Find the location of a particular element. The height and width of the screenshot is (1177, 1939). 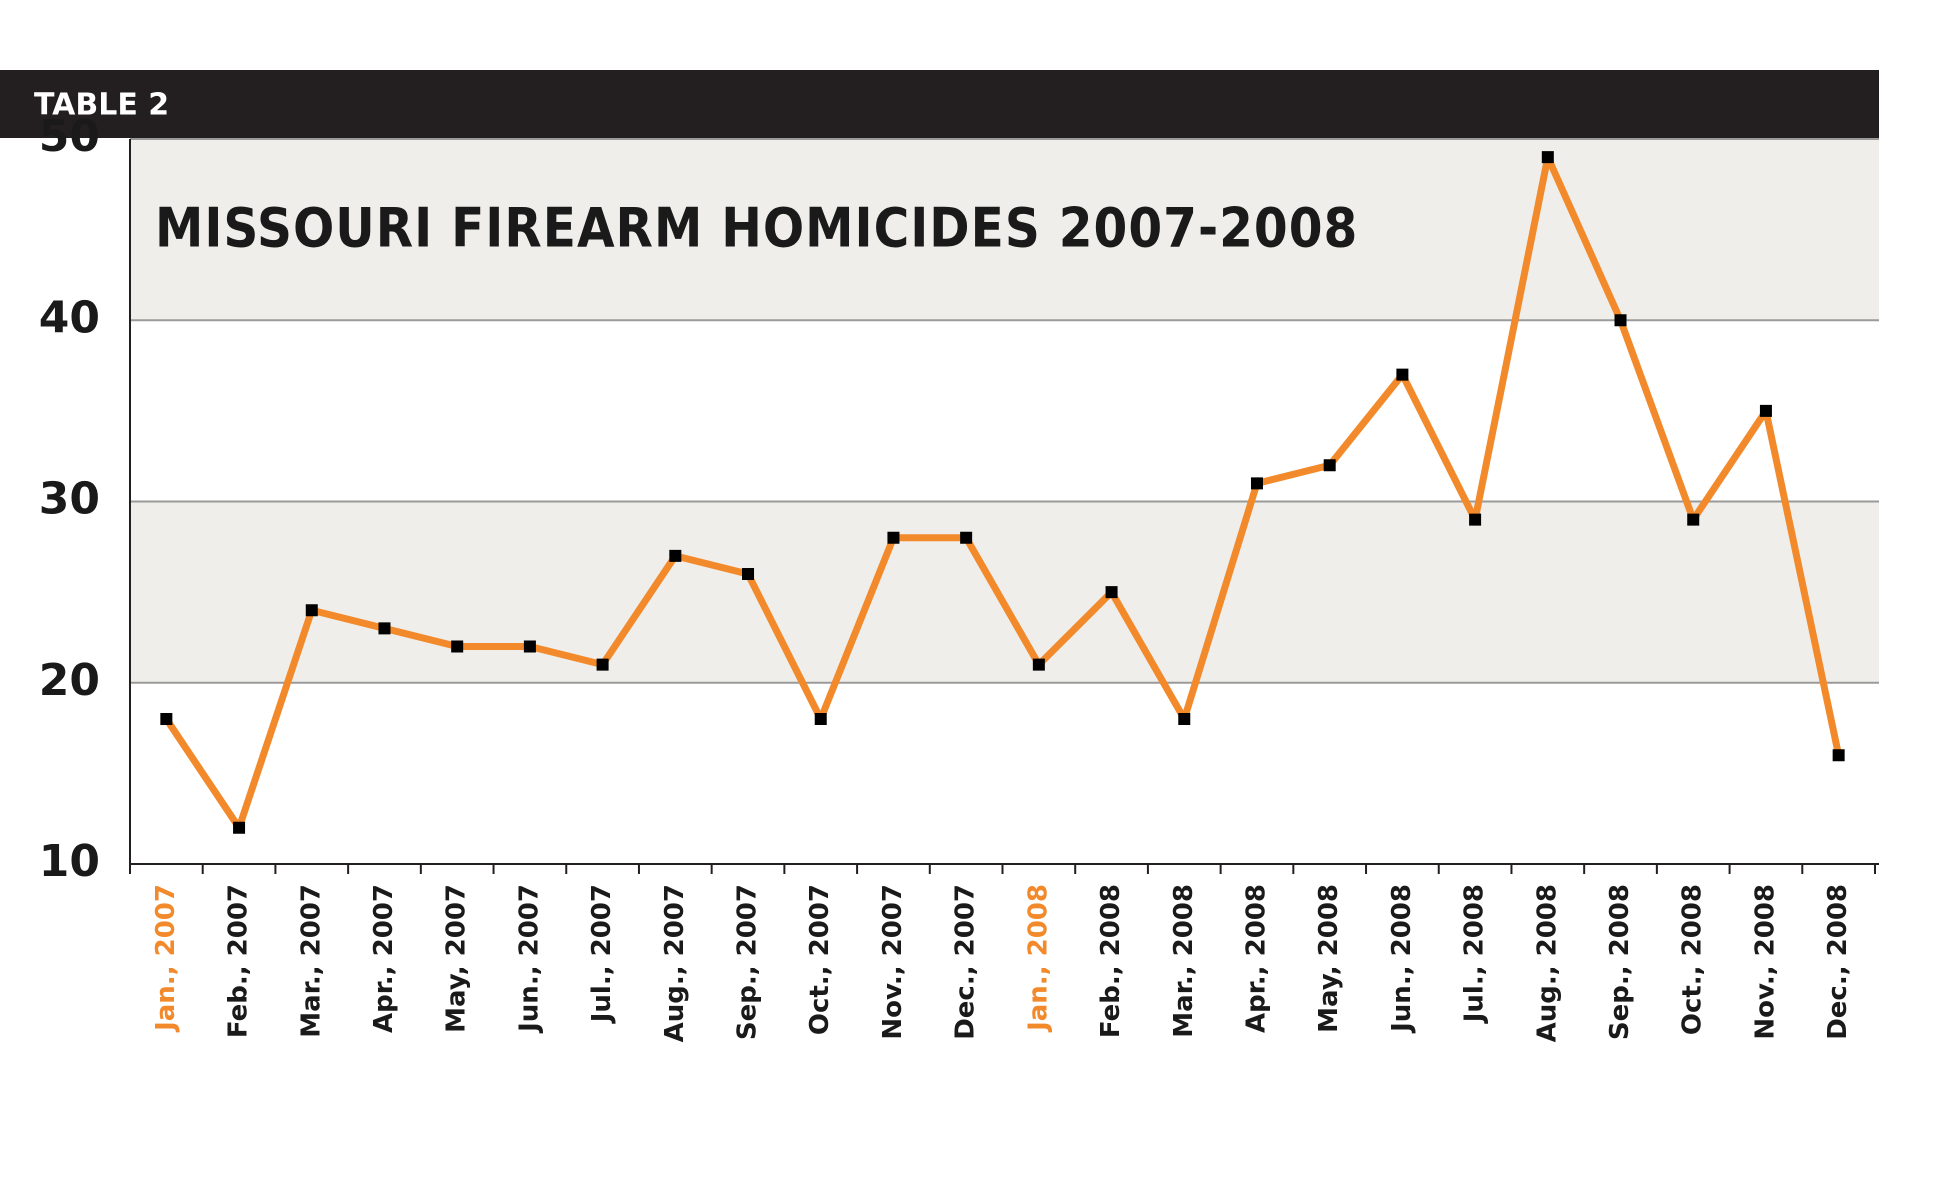

x-tick-label: Feb., 2007 is located at coordinates (239, 961).